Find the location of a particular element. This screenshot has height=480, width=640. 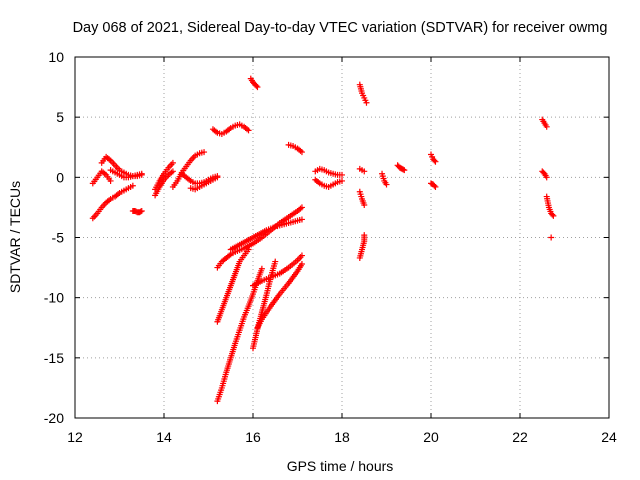

y-axis-title: SDTVAR / TECUs is located at coordinates (15, 237).